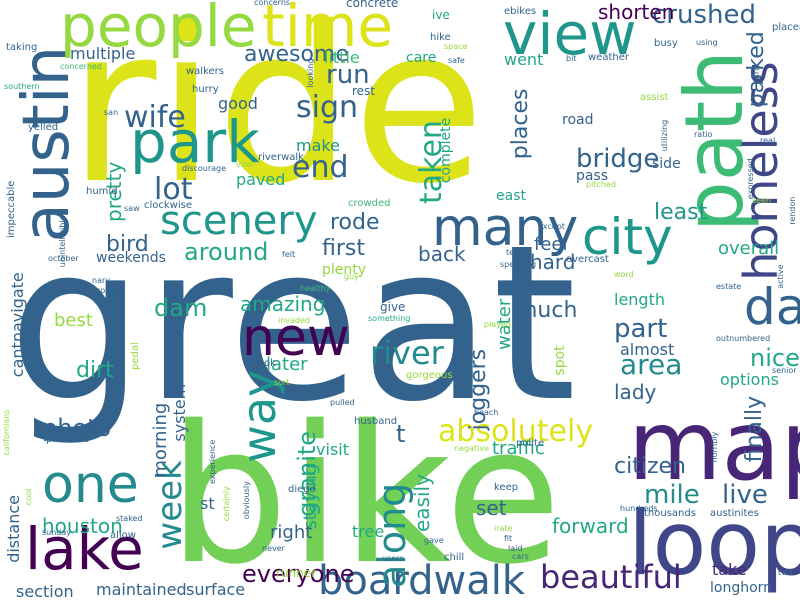  What do you see at coordinates (670, 513) in the screenshot?
I see `word-thousands: thousands` at bounding box center [670, 513].